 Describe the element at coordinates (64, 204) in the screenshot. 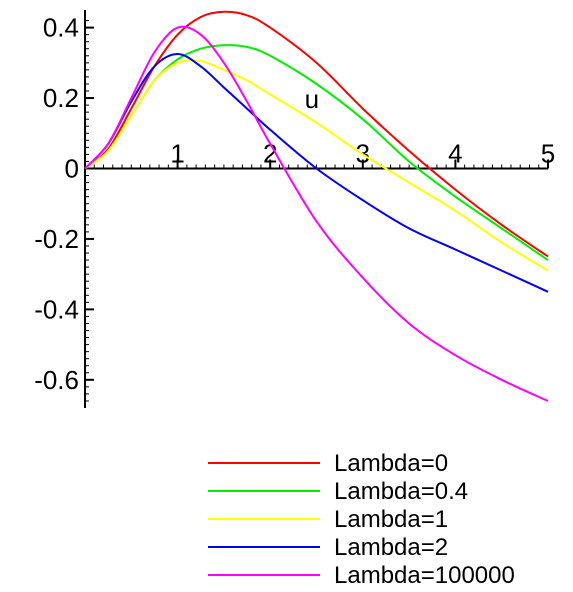

I see `y-ticks: 0.4 0.2 0 -0.2 -0.4 -0.6` at that location.